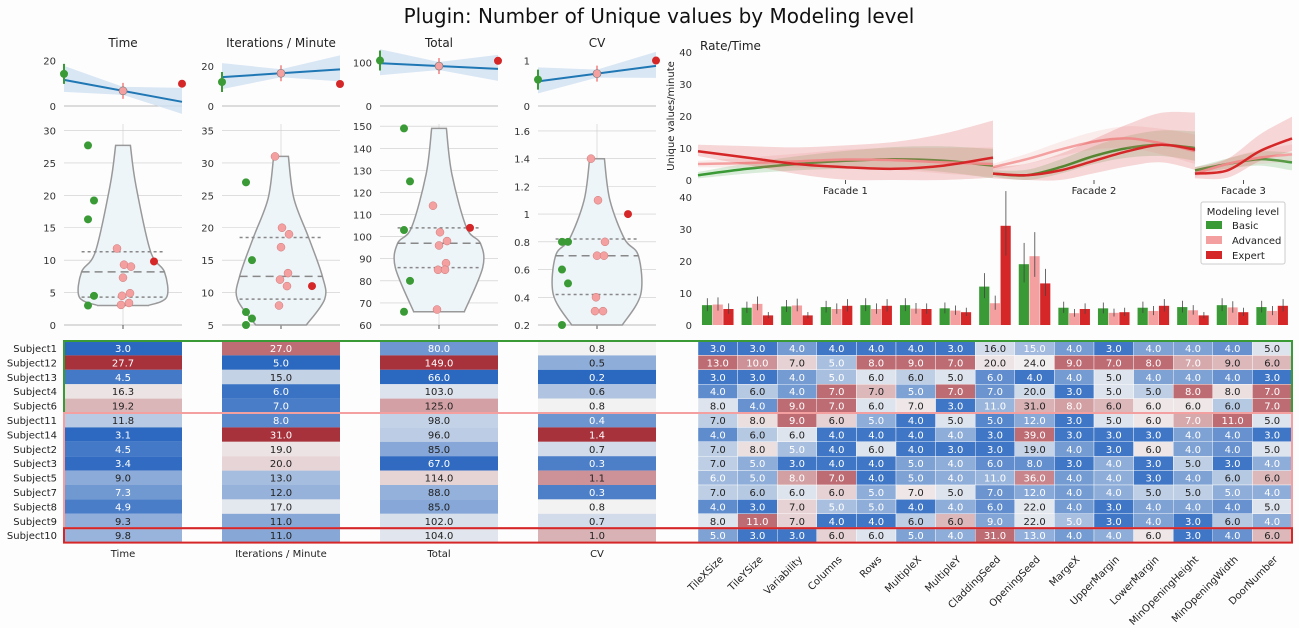 This screenshot has width=1299, height=628. What do you see at coordinates (35, 479) in the screenshot?
I see `subject-label: Subject5` at bounding box center [35, 479].